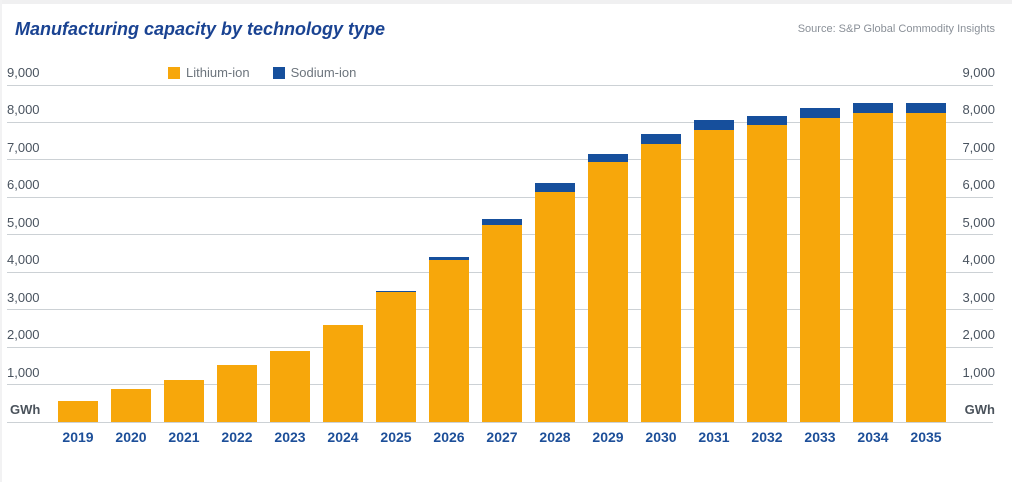 The width and height of the screenshot is (1012, 482). Describe the element at coordinates (184, 400) in the screenshot. I see `bar-lithium-ion-2021` at that location.